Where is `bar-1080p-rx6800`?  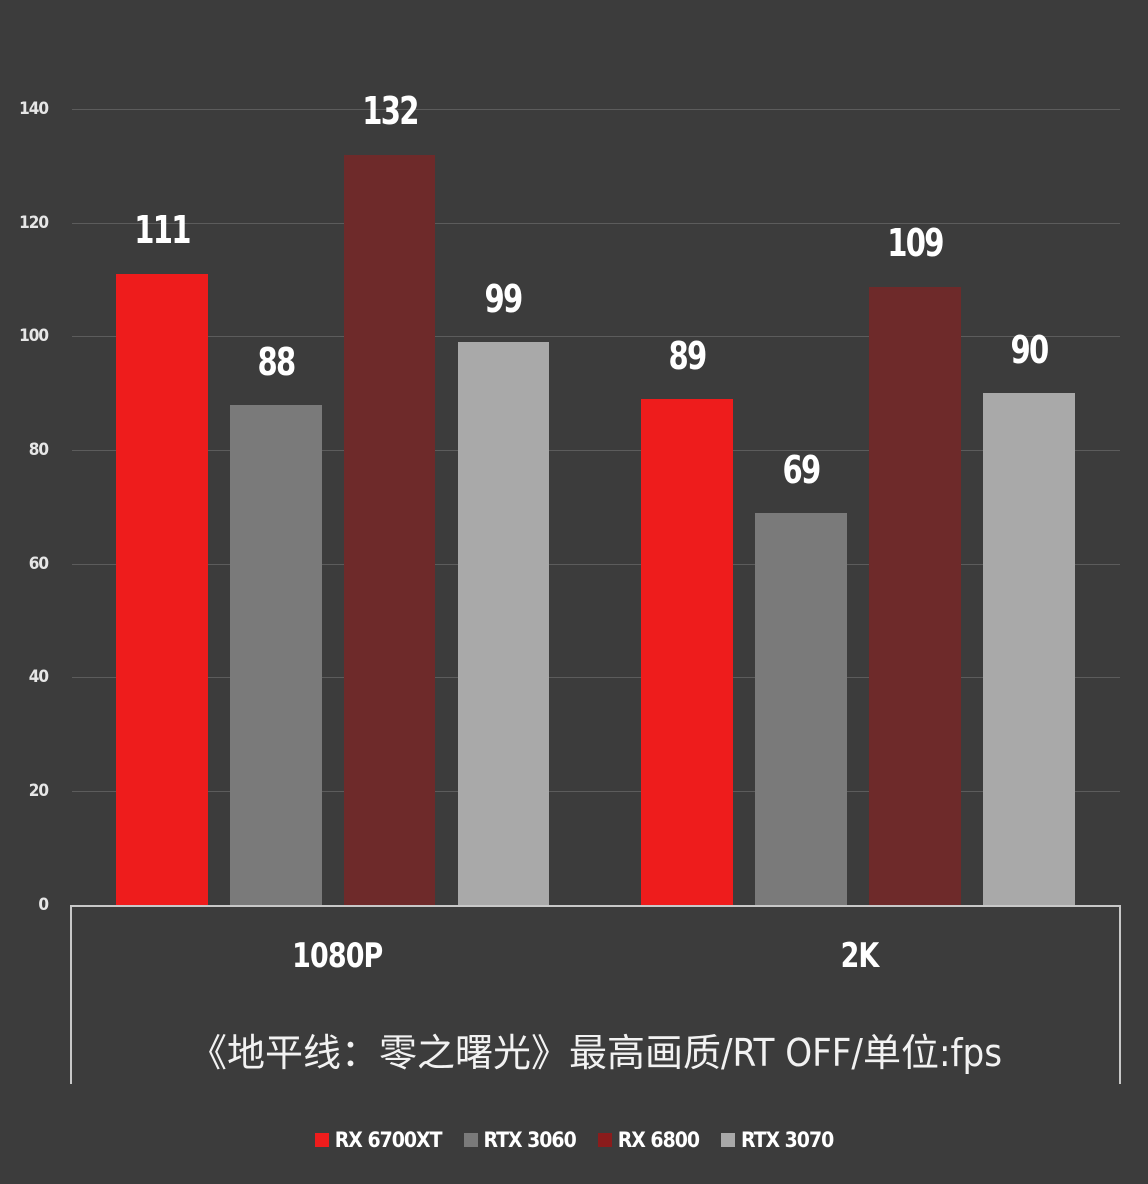 bar-1080p-rx6800 is located at coordinates (389, 530).